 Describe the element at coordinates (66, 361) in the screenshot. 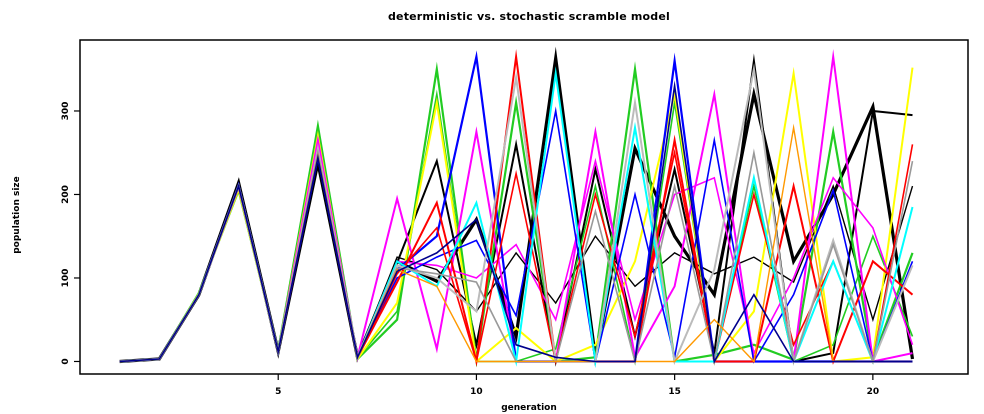

I see `y-tick-label: 0` at that location.